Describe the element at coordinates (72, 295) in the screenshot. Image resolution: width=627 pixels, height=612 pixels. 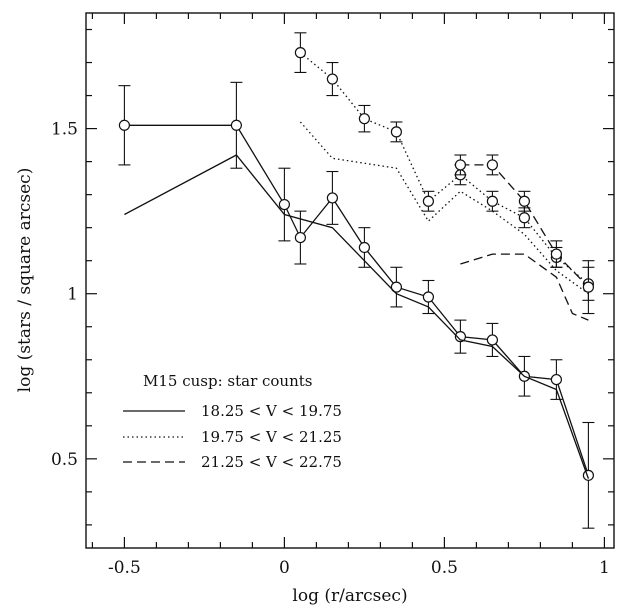
I see `y-tick-label: 1` at that location.